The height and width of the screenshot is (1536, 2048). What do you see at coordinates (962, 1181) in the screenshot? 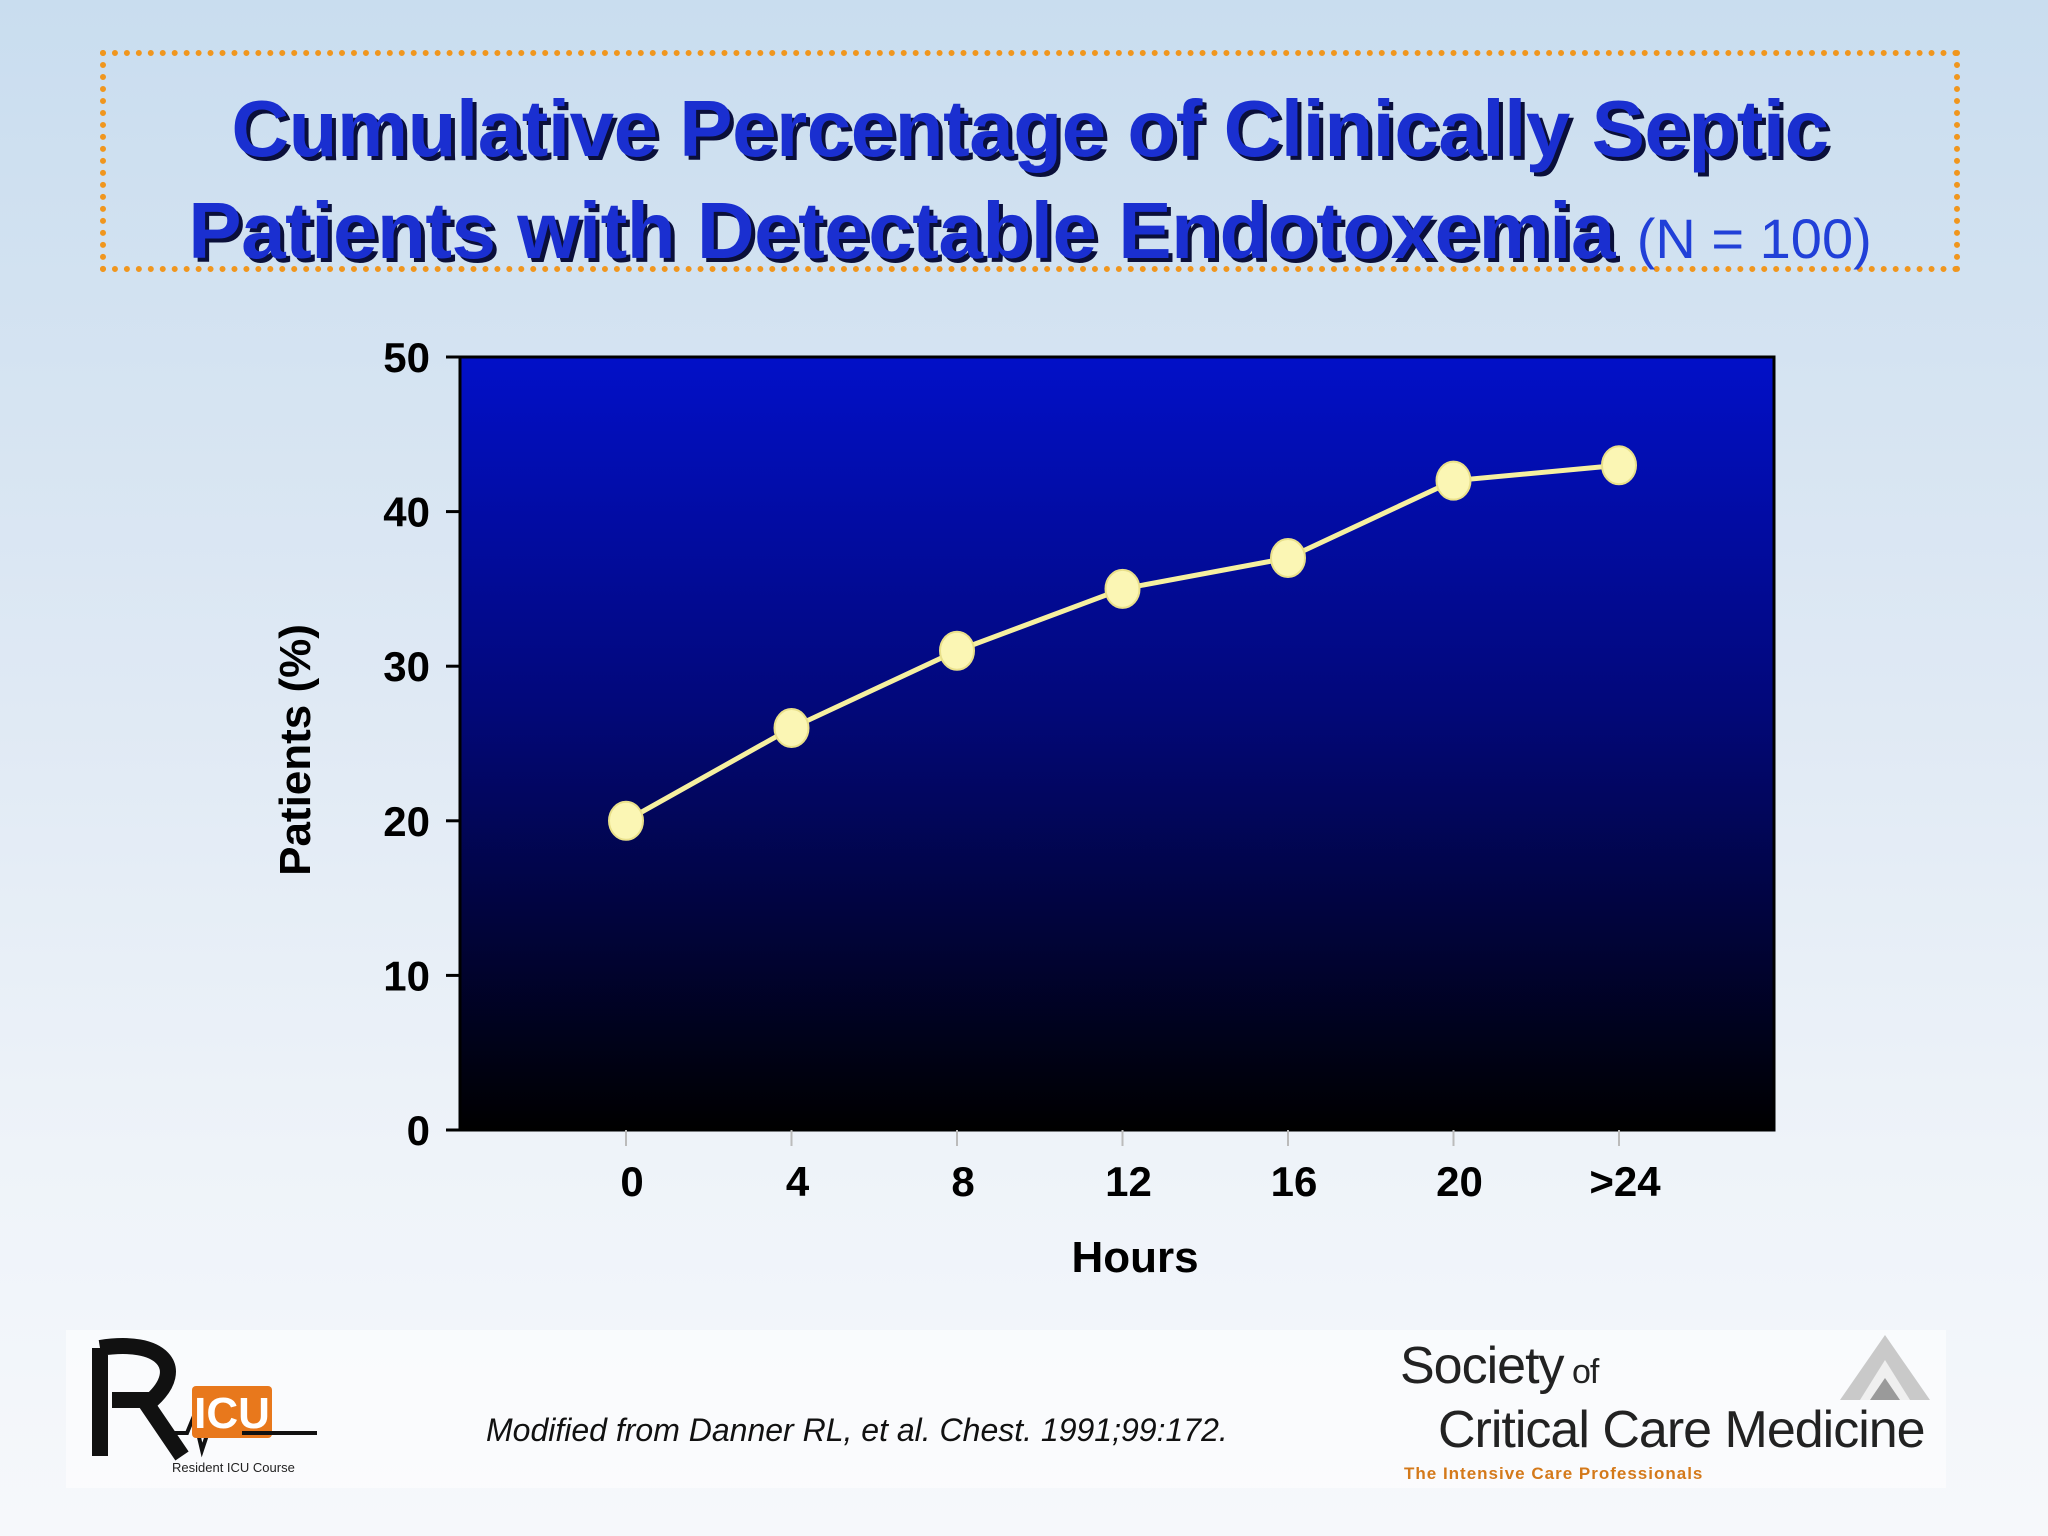
I see `x-tick-label: 8` at bounding box center [962, 1181].